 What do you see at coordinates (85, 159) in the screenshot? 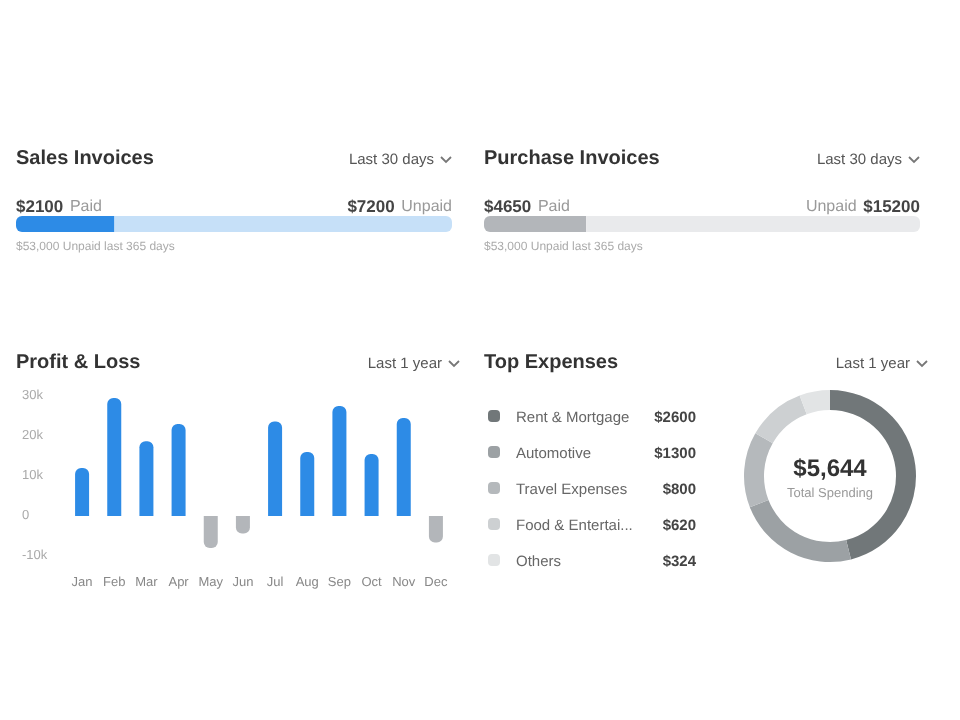
I see `chart-title: Sales Invoices` at bounding box center [85, 159].